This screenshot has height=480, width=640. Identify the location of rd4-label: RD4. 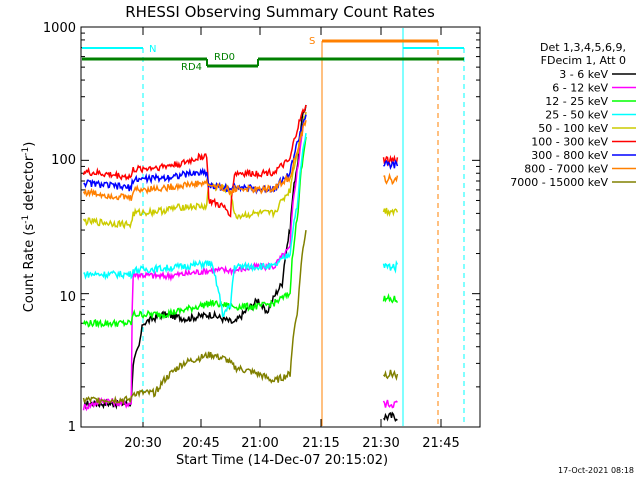
(191, 67).